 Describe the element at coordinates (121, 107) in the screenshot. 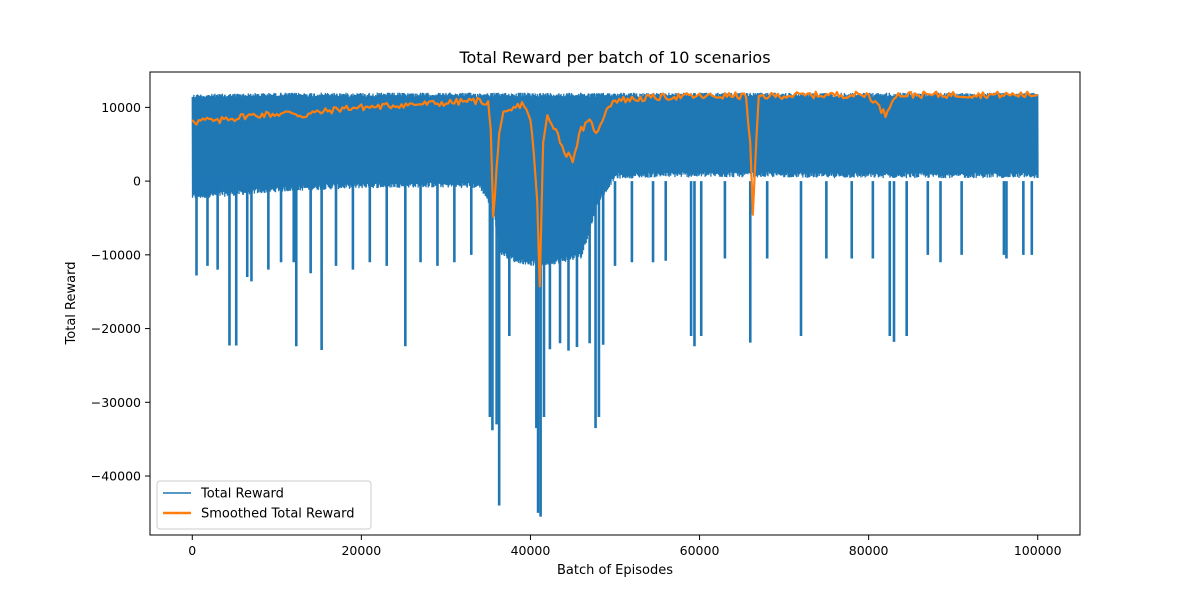

I see `y-tick-label: 10000` at that location.